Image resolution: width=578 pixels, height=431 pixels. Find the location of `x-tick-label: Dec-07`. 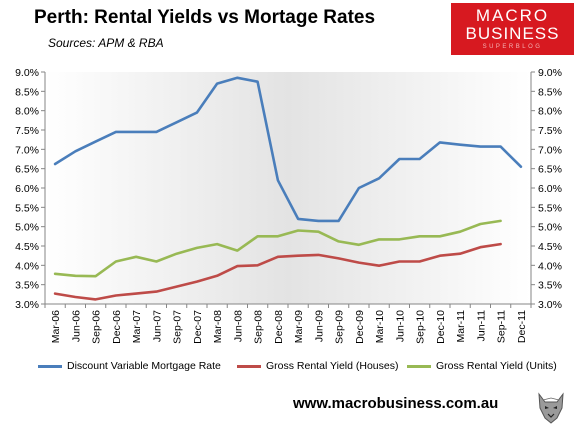

x-tick-label: Dec-07 is located at coordinates (198, 327).